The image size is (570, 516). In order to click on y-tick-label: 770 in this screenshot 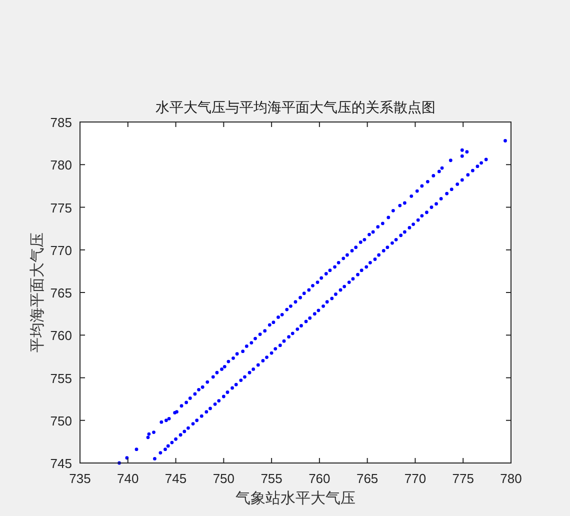, I will do `click(61, 250)`.